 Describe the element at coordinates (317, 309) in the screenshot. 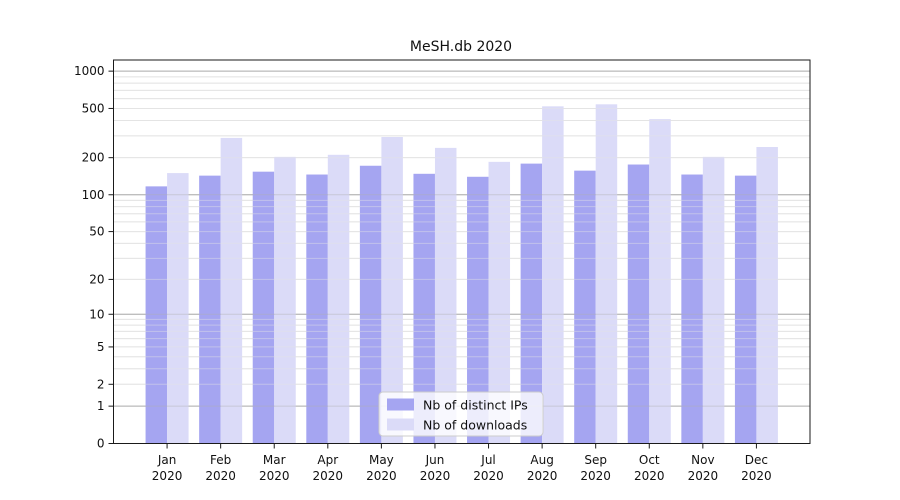

I see `bar-distinct-ips-apr` at that location.